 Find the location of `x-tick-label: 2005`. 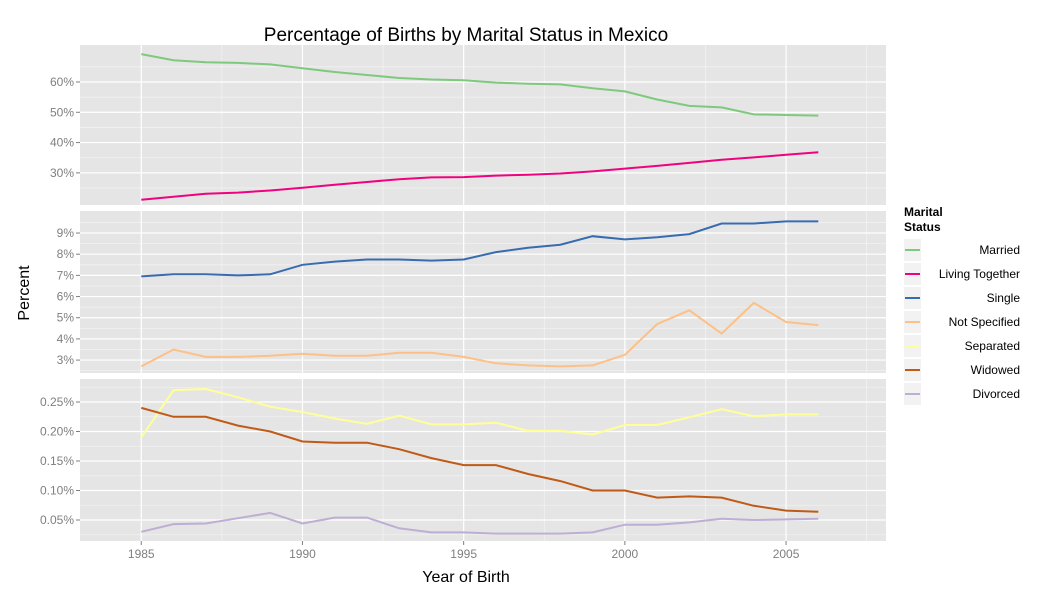

x-tick-label: 2005 is located at coordinates (786, 554).